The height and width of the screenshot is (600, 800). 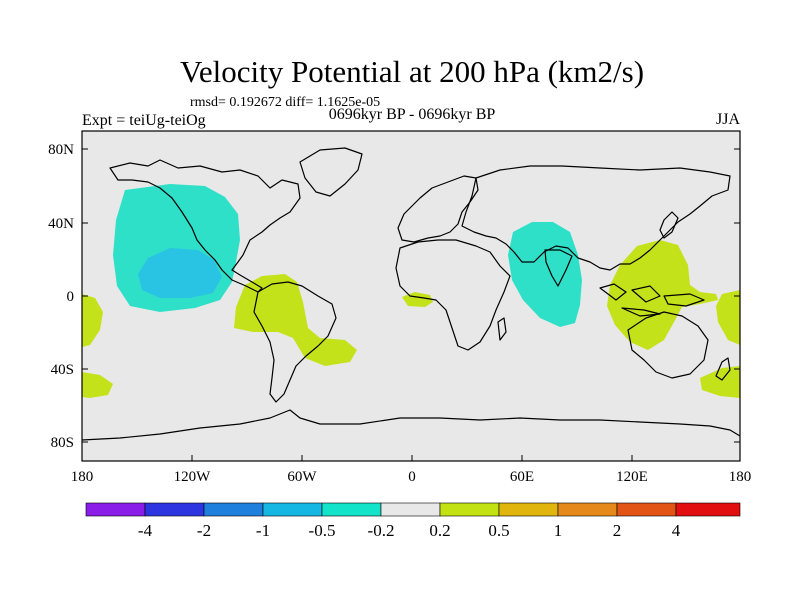 I want to click on lon-ticks: 180 120W 60W 0 60E 120E 180, so click(x=411, y=470).